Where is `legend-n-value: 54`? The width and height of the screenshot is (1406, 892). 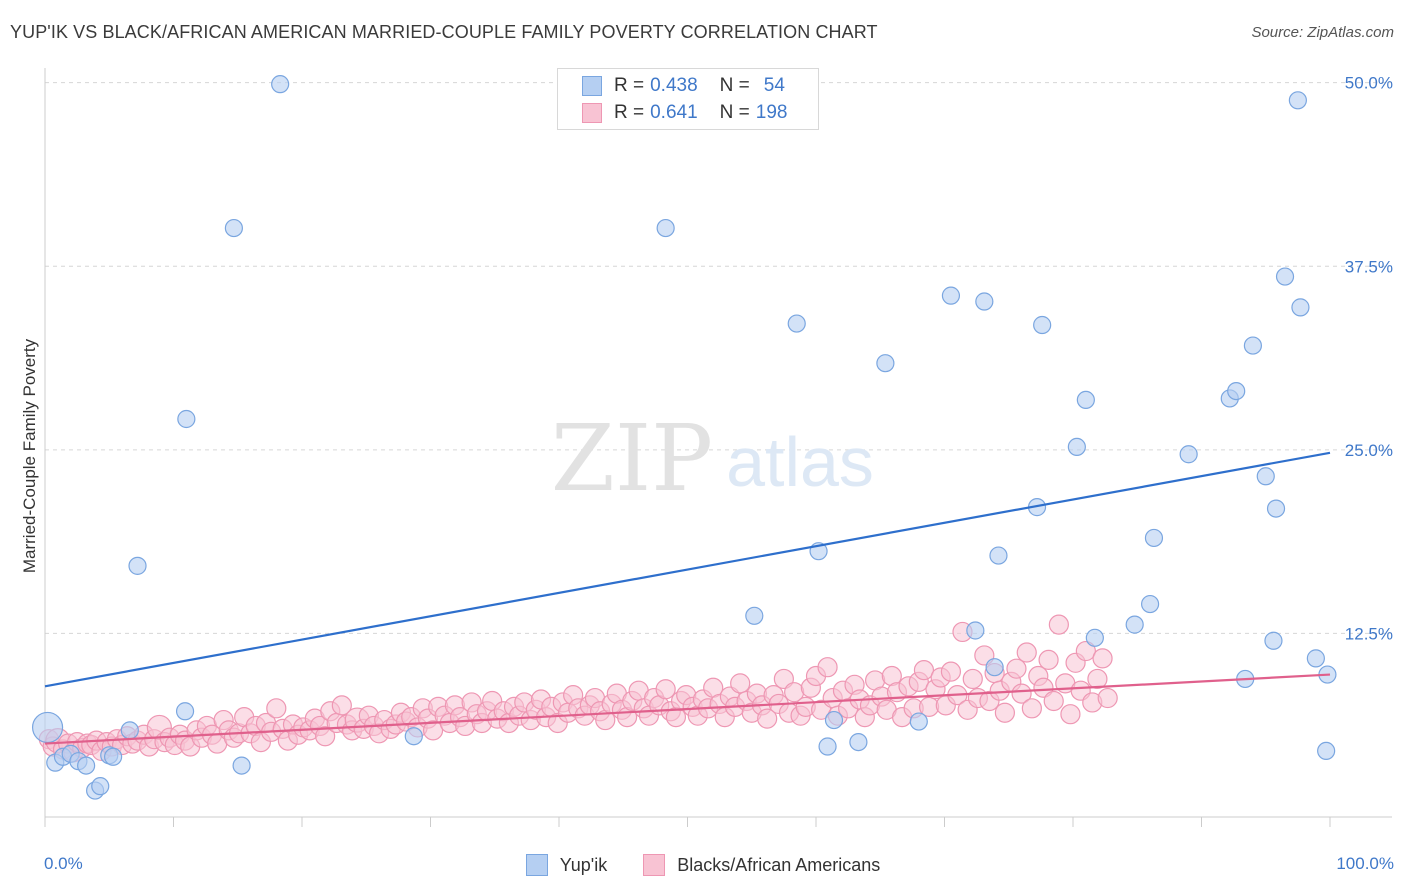 legend-n-value: 54 is located at coordinates (774, 85).